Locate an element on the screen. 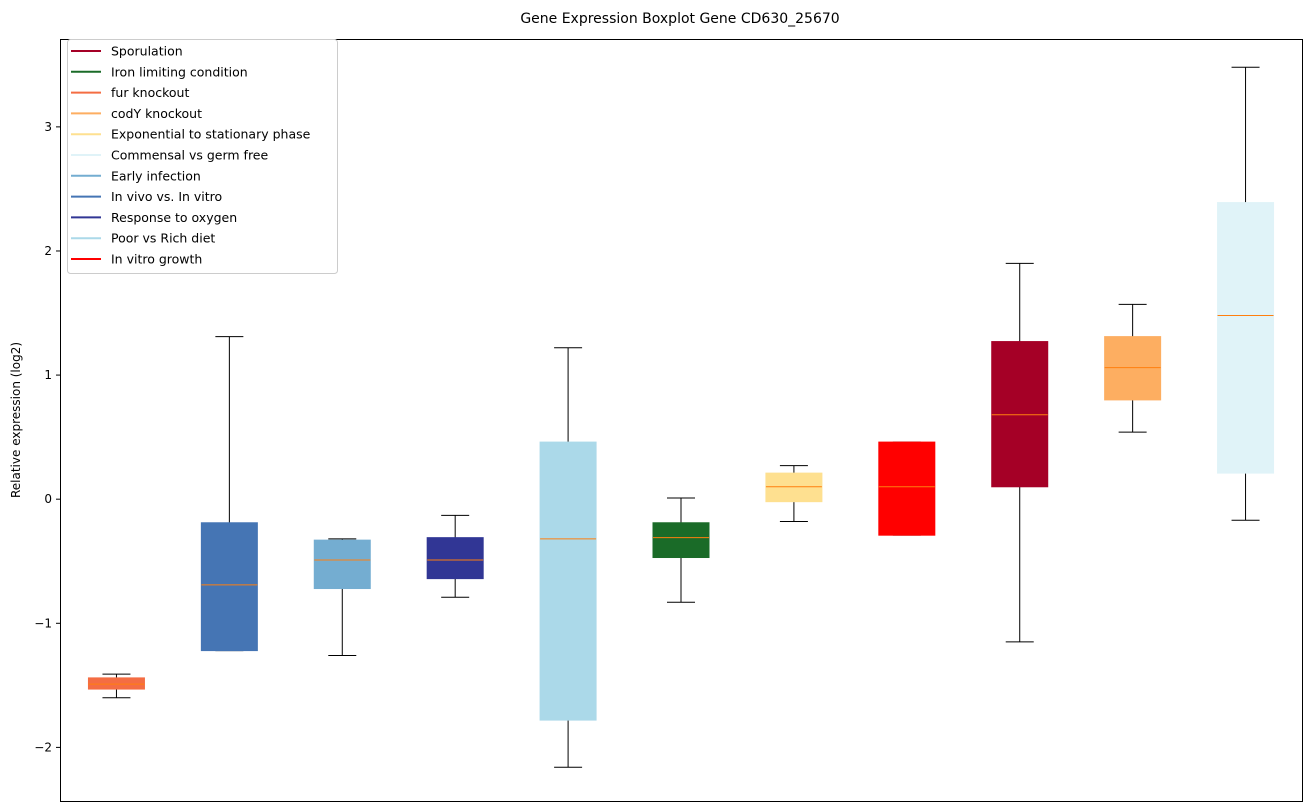 The width and height of the screenshot is (1309, 812). box-in-vitro-growth is located at coordinates (907, 488).